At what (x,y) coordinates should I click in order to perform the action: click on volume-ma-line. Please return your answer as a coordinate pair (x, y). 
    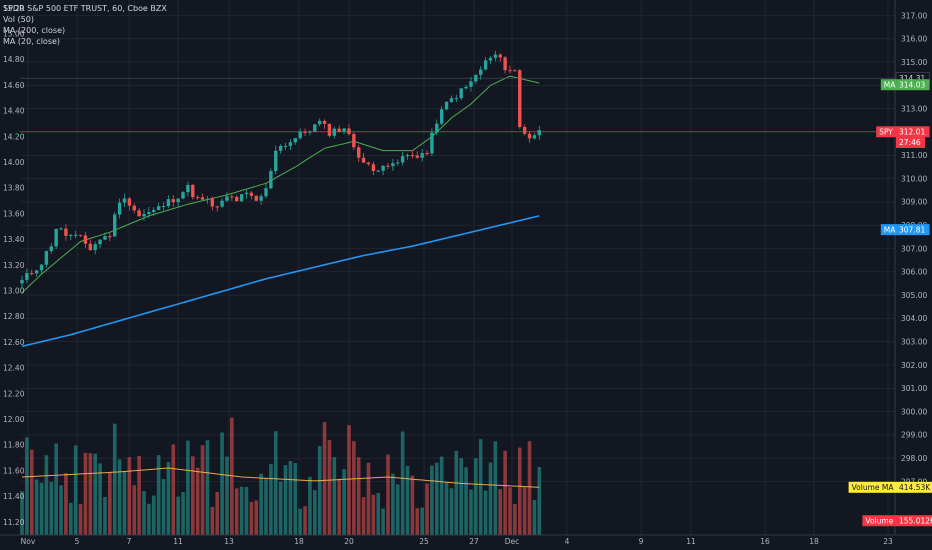
    Looking at the image, I should click on (280, 477).